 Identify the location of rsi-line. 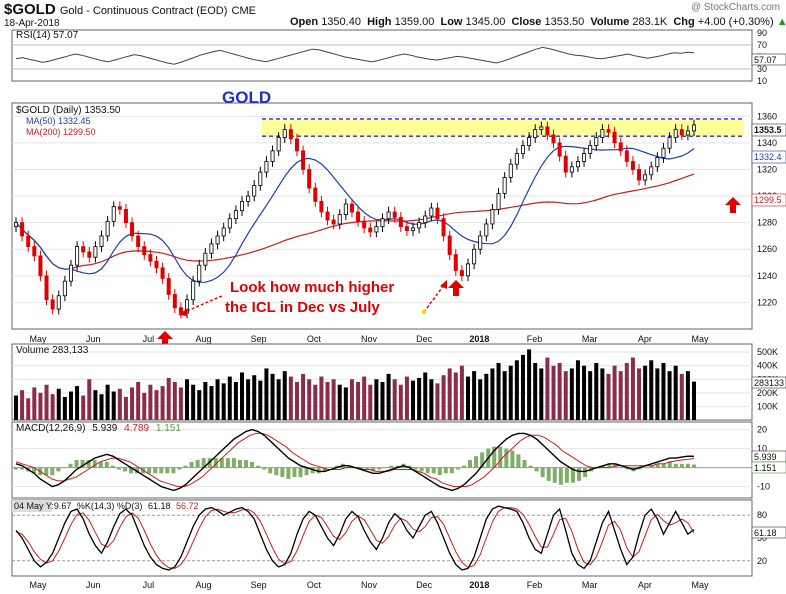
(355, 55).